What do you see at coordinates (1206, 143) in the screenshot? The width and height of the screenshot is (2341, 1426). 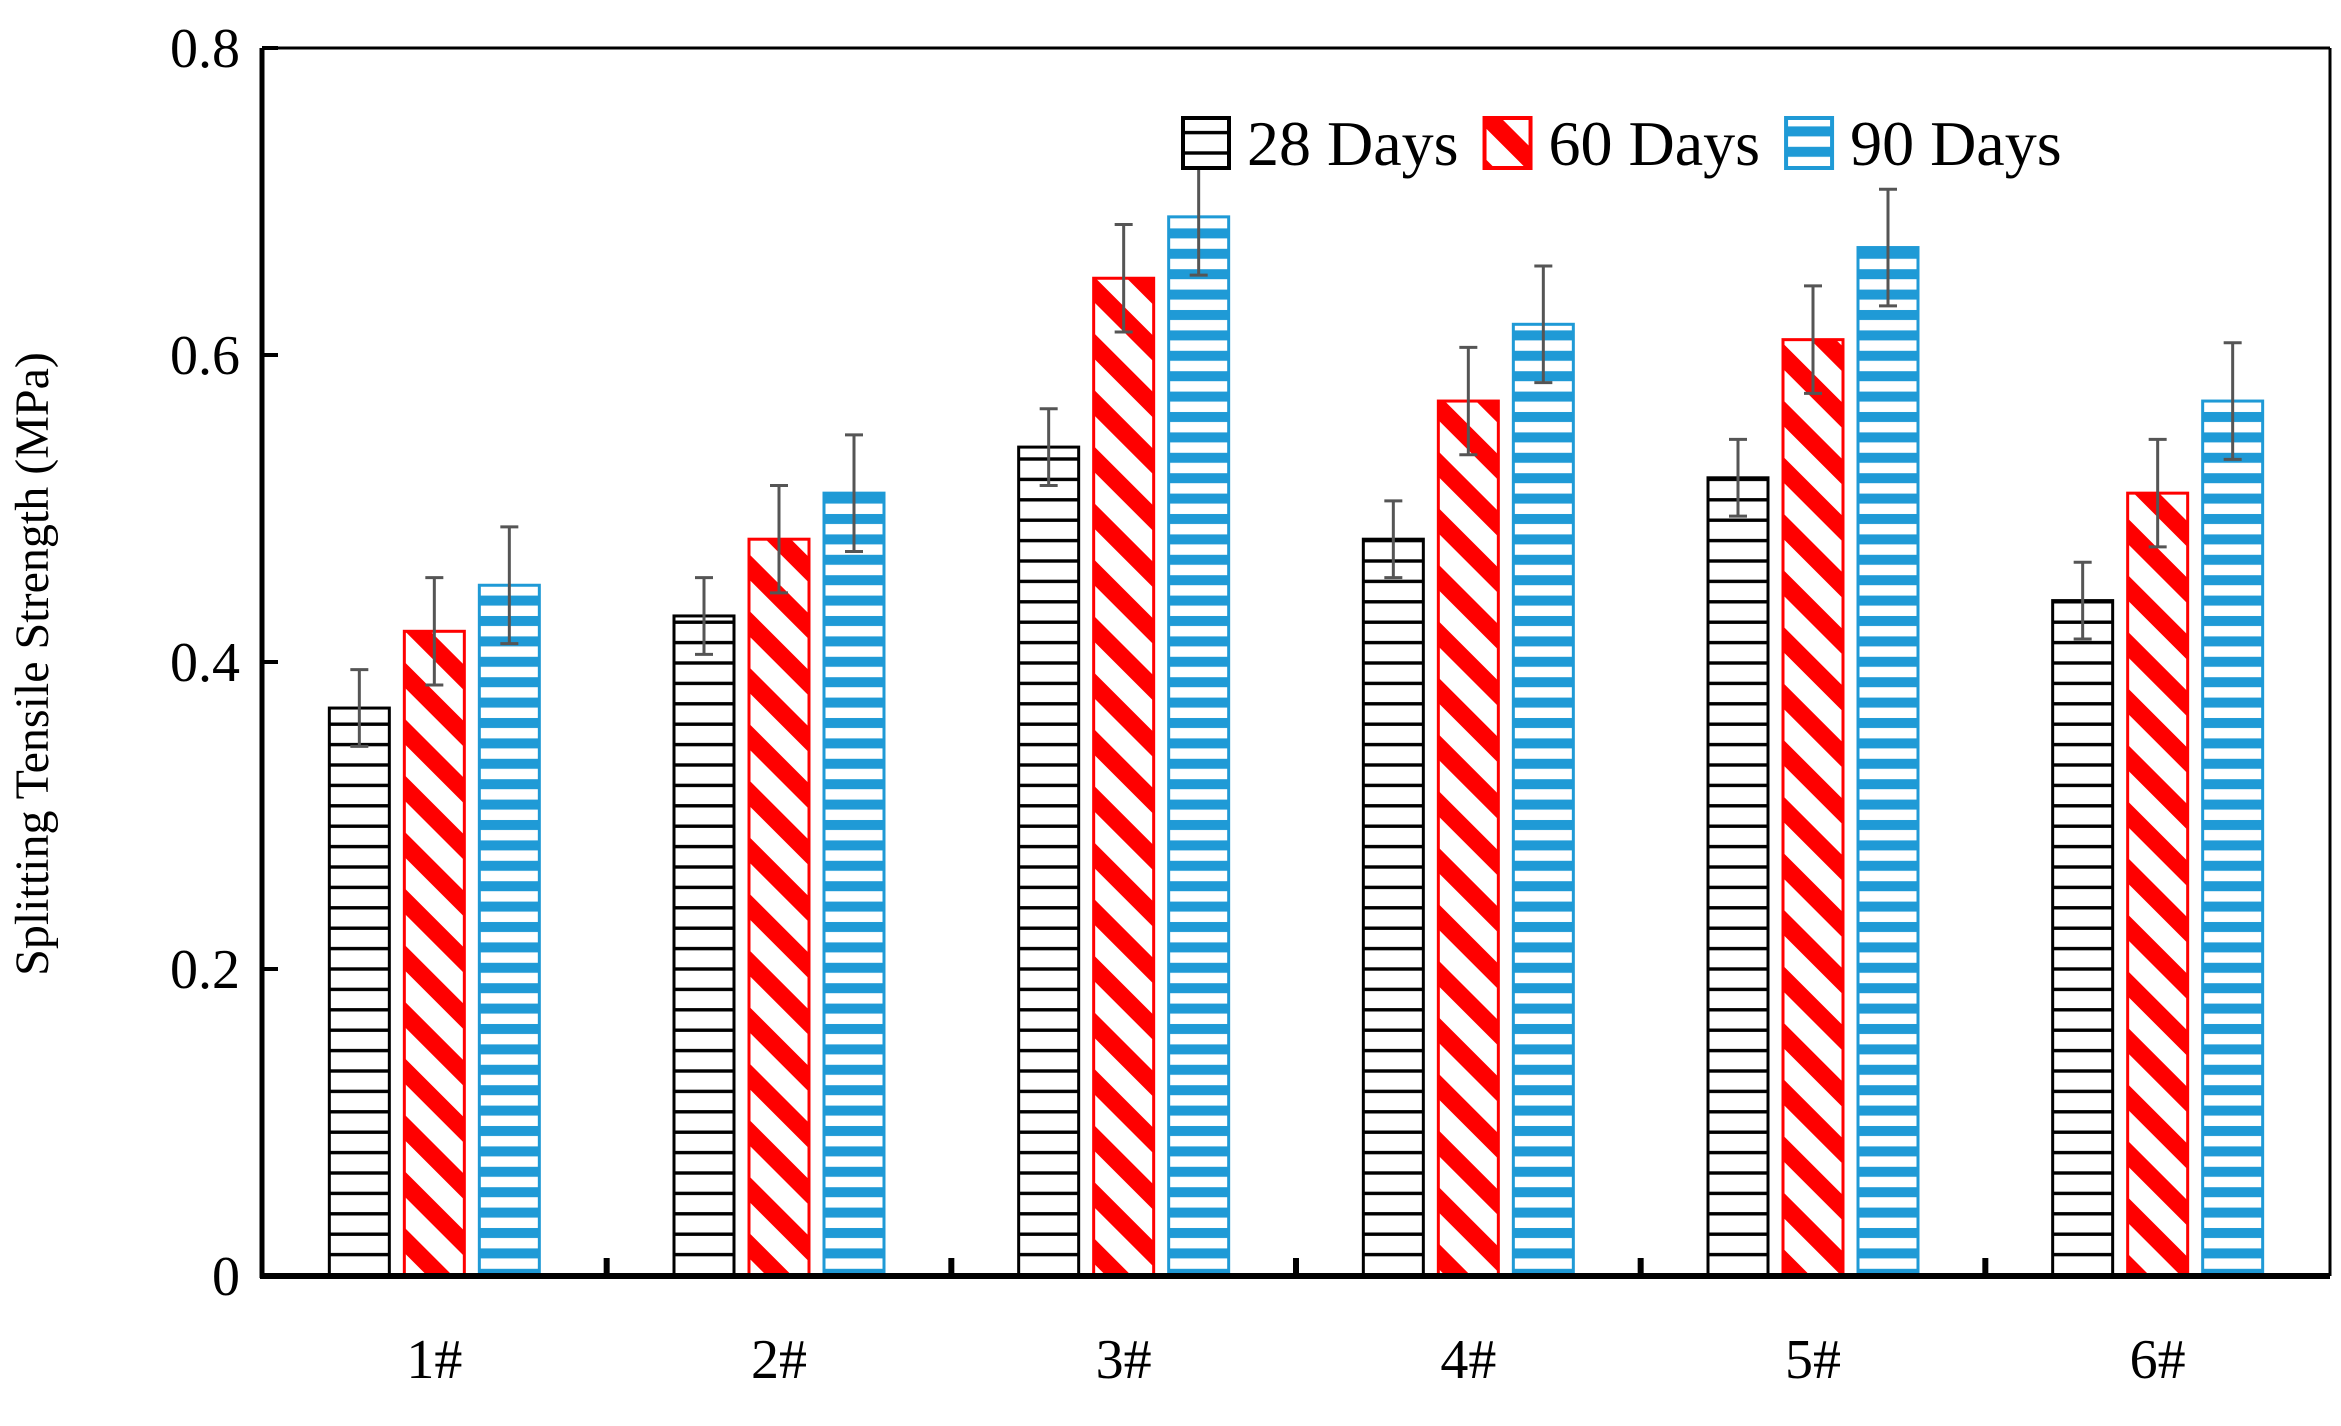 I see `legend-swatch-28-days` at bounding box center [1206, 143].